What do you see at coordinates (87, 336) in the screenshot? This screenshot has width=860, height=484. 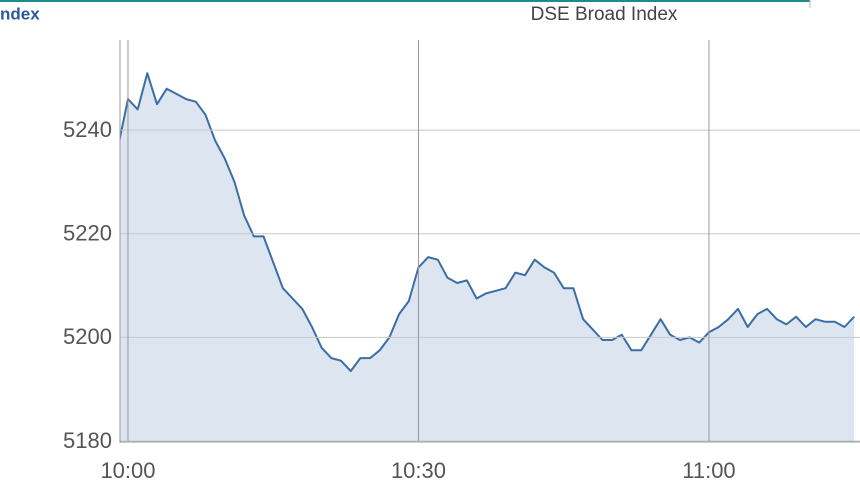 I see `y-tick-label: 5200` at bounding box center [87, 336].